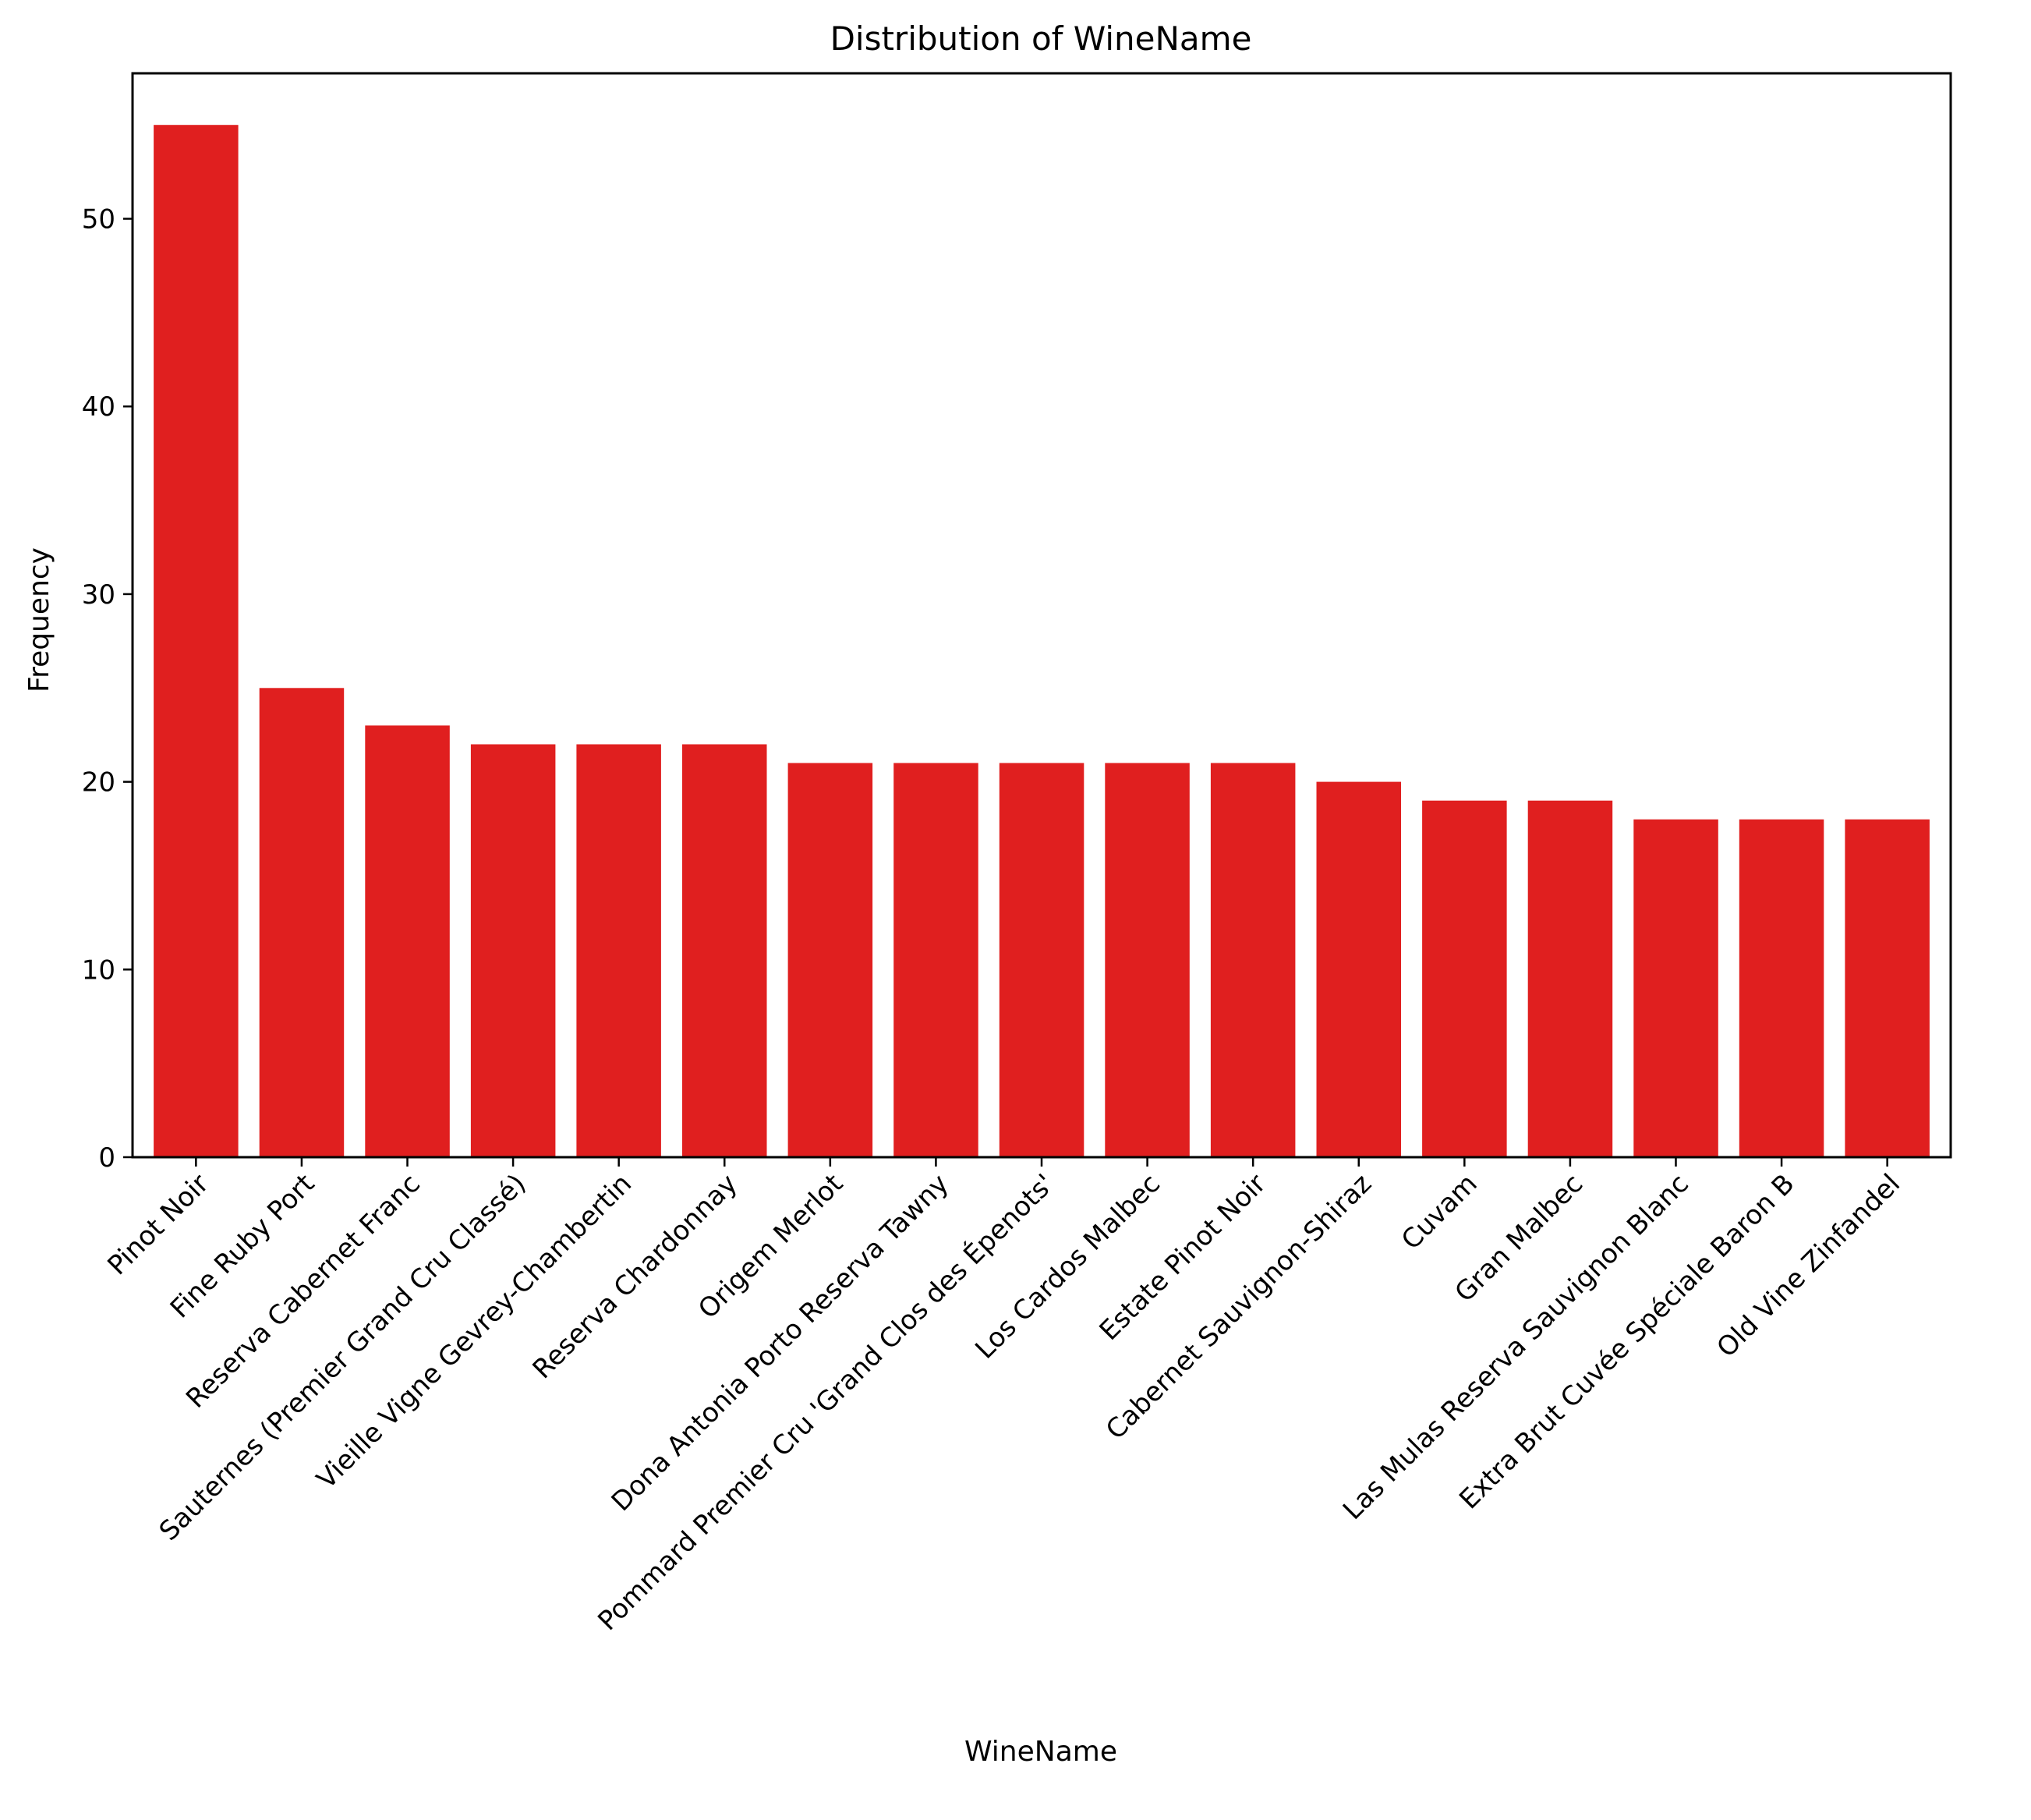 The width and height of the screenshot is (2031, 1820). Describe the element at coordinates (1040, 1752) in the screenshot. I see `x-axis-label: WineName` at that location.